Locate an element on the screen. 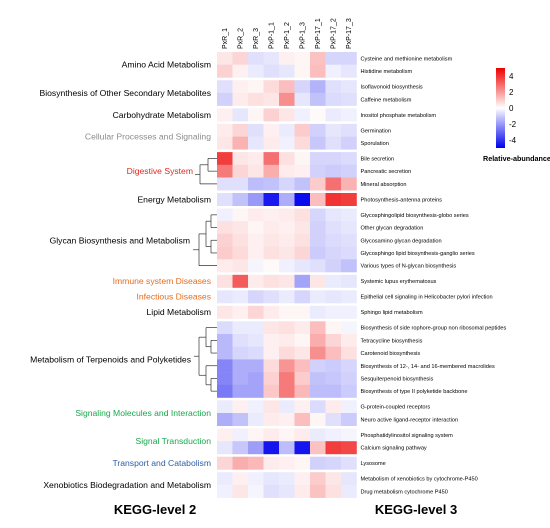  legend-tick-label: 2 is located at coordinates (511, 92).